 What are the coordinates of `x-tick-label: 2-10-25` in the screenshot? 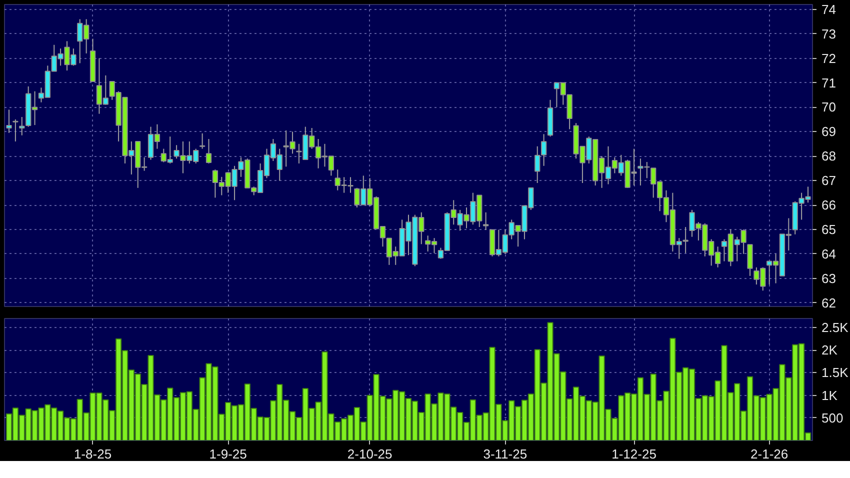 It's located at (369, 454).